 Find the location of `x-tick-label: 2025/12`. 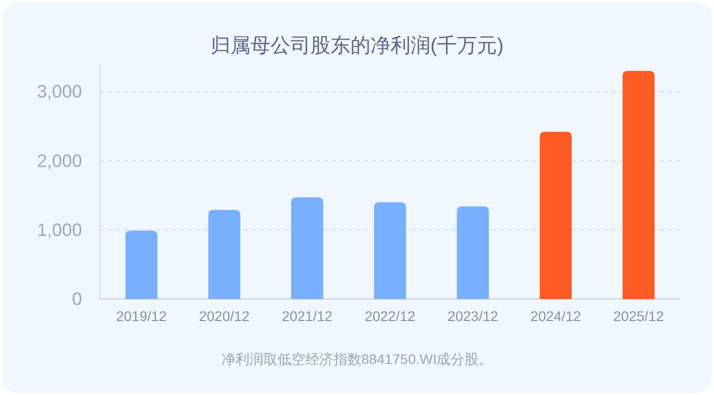

x-tick-label: 2025/12 is located at coordinates (638, 316).